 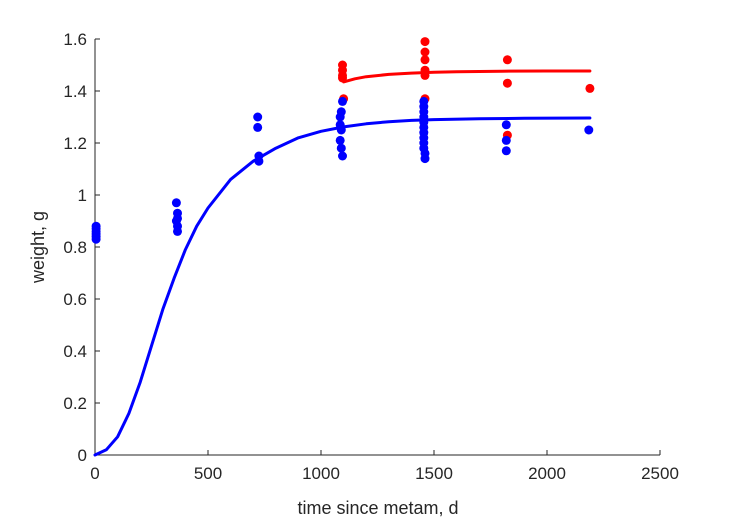 I want to click on y-tick-label: 1.6, so click(x=75, y=39).